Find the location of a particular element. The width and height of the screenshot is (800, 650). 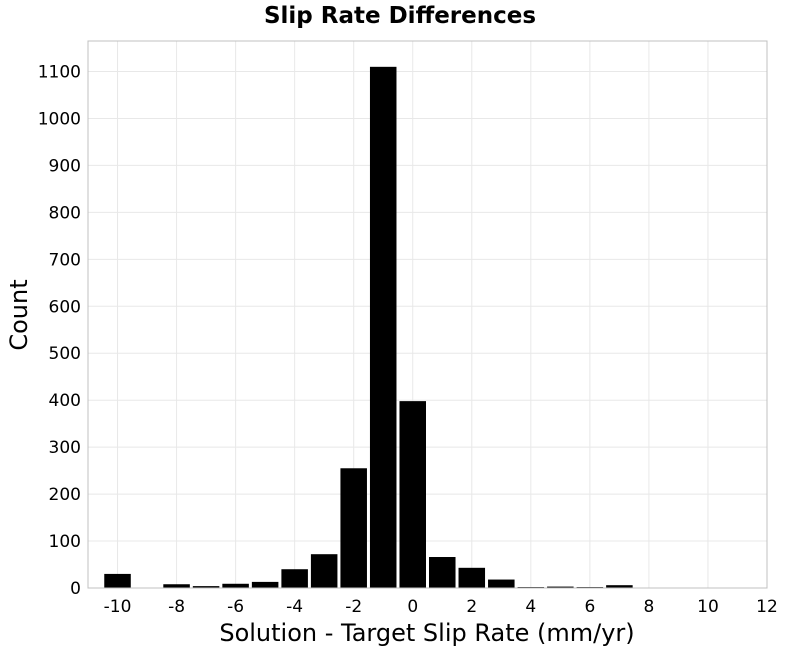

y-tick-label: 400 is located at coordinates (65, 401).